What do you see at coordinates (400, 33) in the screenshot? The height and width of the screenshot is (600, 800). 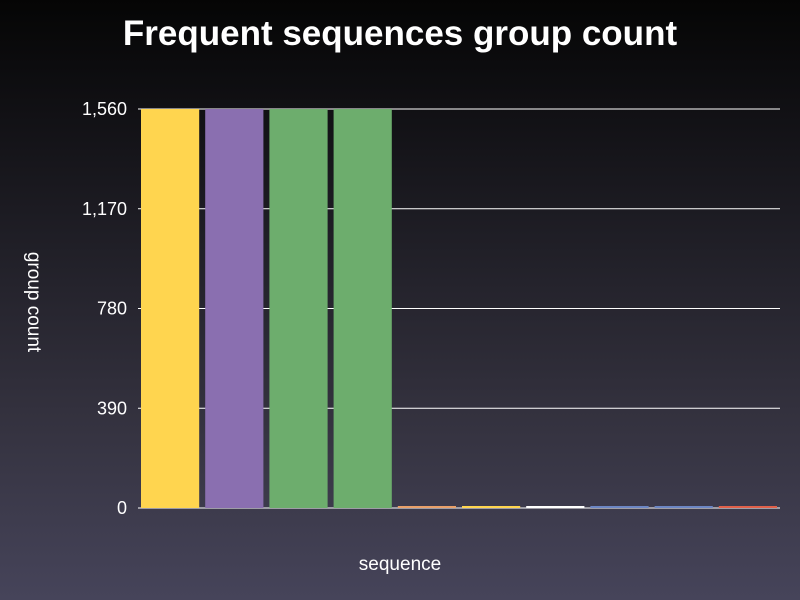 I see `chart-title: Frequent sequences group count` at bounding box center [400, 33].